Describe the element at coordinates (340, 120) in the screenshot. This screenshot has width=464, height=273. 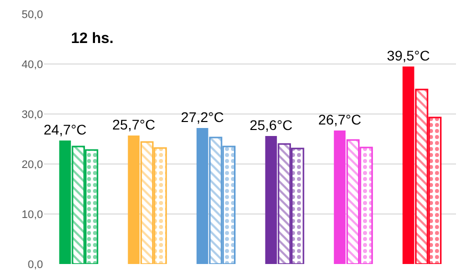
I see `data-label: 26,7°C` at that location.